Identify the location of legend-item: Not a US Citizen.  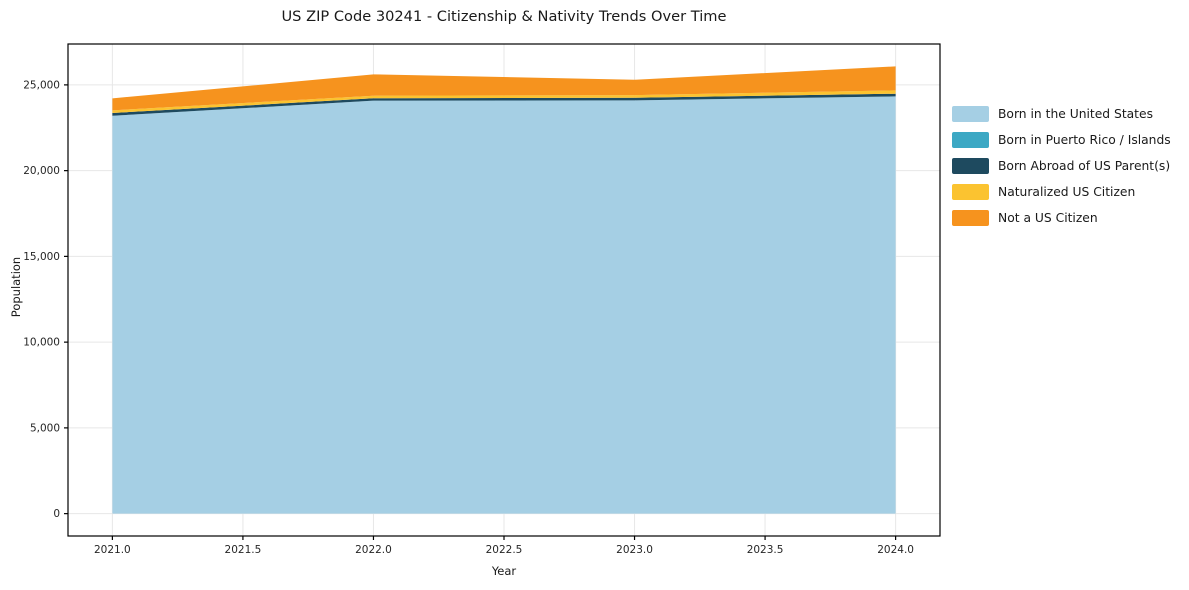
(1061, 218).